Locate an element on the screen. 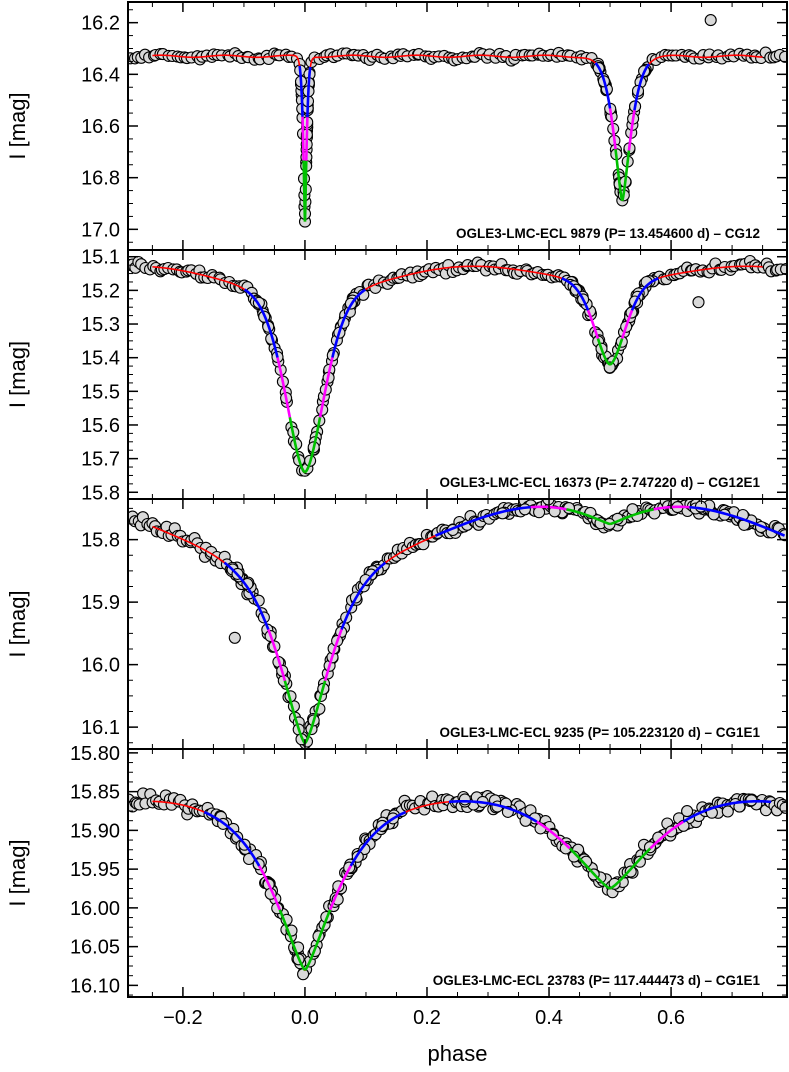  y-tick-label: 16.8 is located at coordinates (100, 179).